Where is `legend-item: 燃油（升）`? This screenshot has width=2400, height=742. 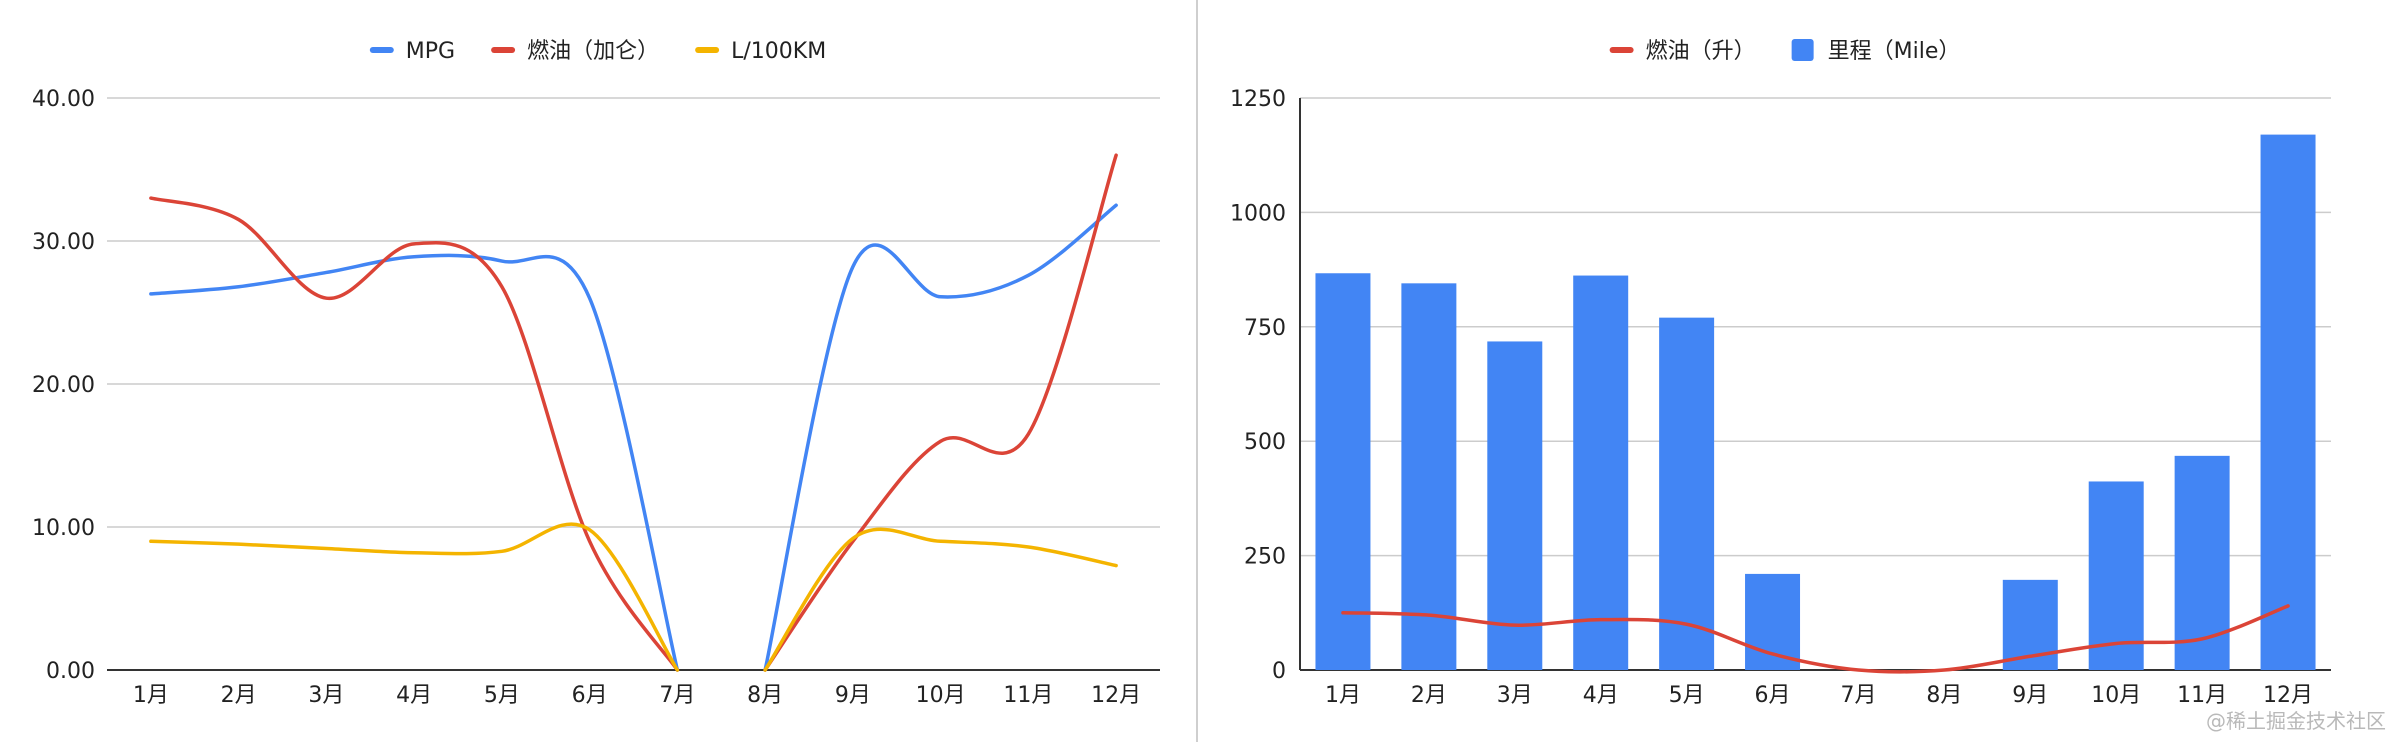
legend-item: 燃油（升） is located at coordinates (1682, 51).